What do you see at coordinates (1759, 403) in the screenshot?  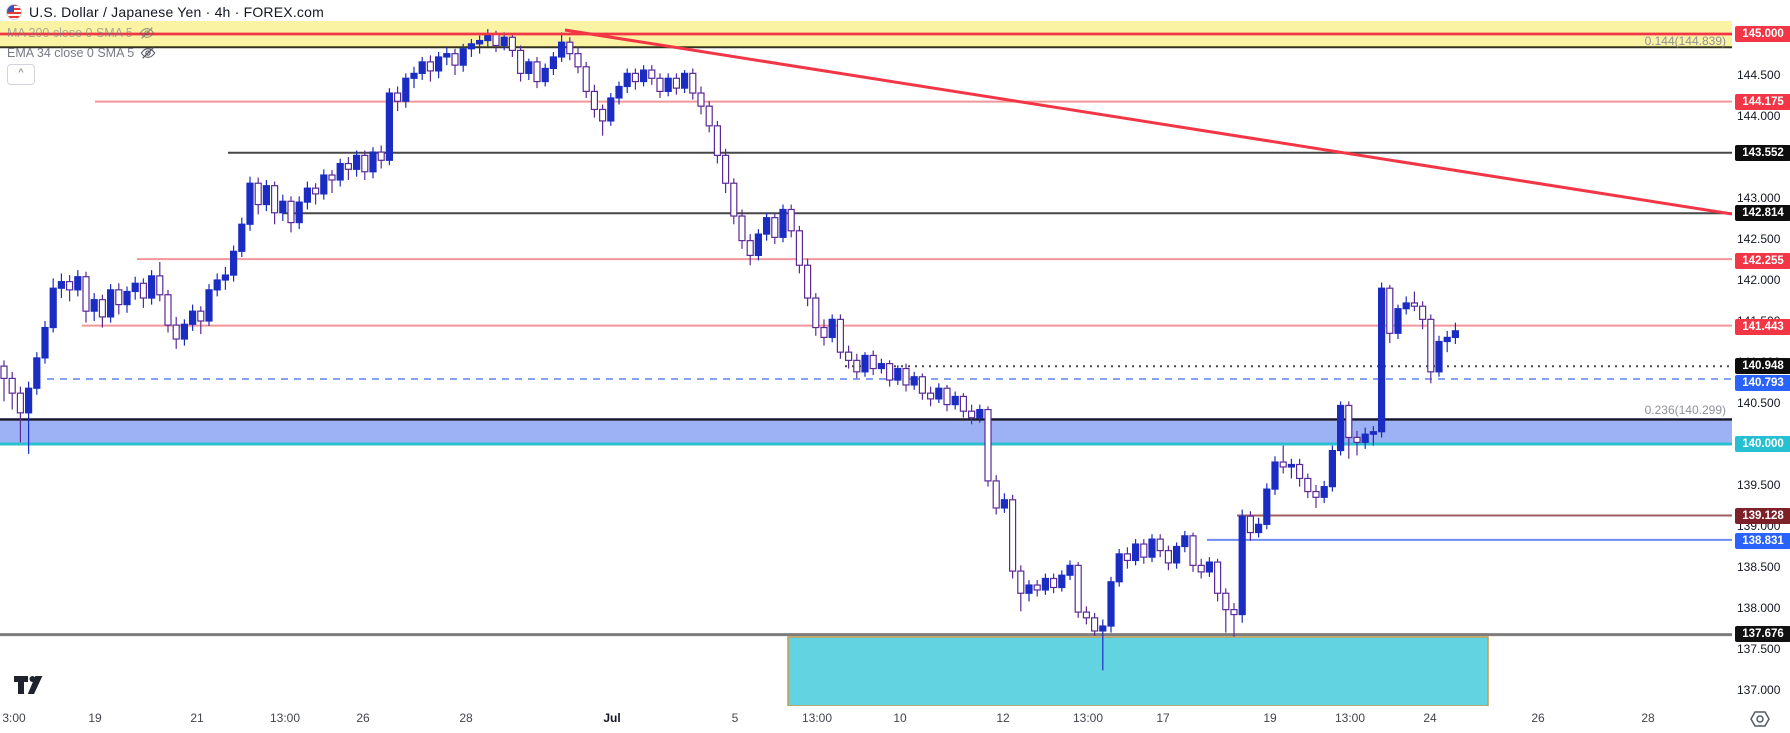 I see `price-tick: 140.500` at bounding box center [1759, 403].